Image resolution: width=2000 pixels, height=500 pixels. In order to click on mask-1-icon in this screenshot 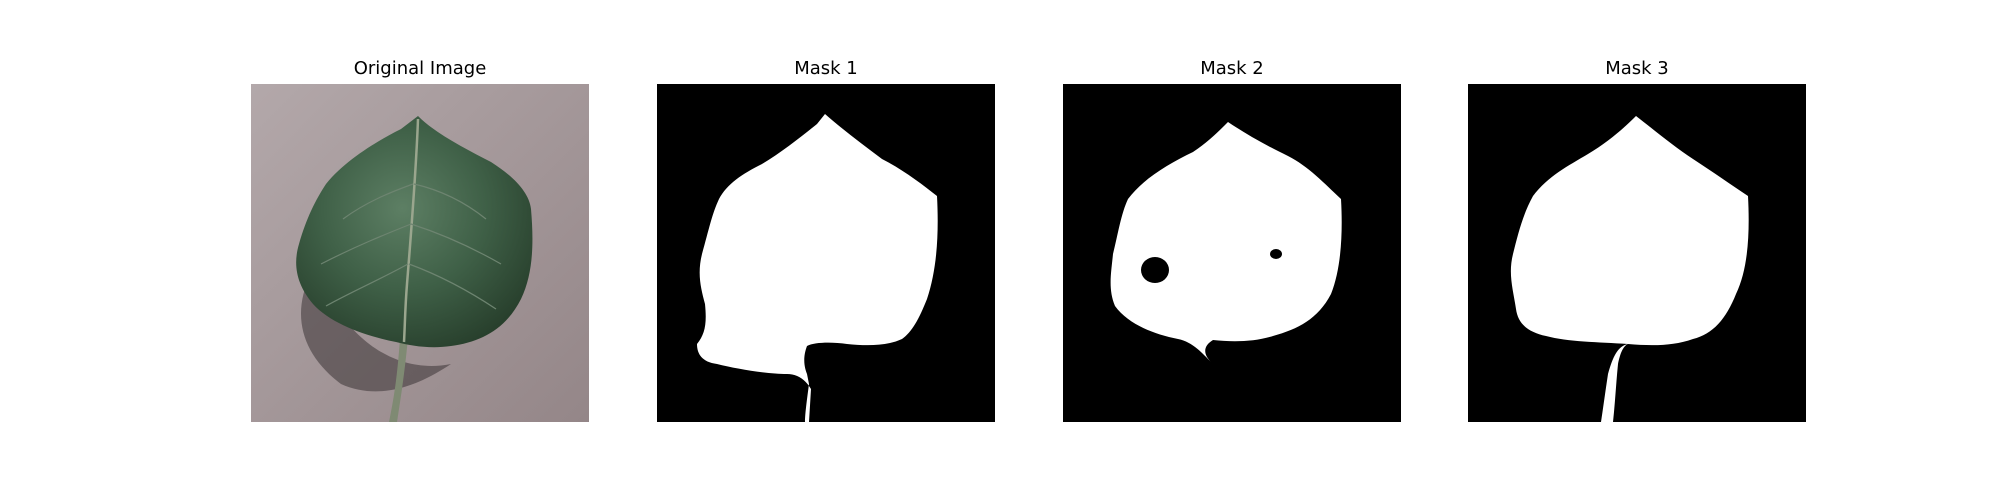, I will do `click(826, 253)`.